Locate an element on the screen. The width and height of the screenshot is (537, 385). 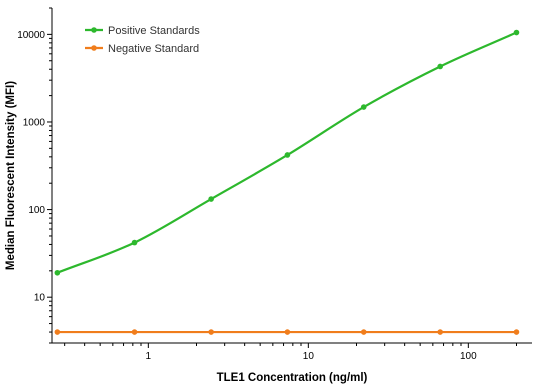
y-tick-label: 100 is located at coordinates (36, 210).